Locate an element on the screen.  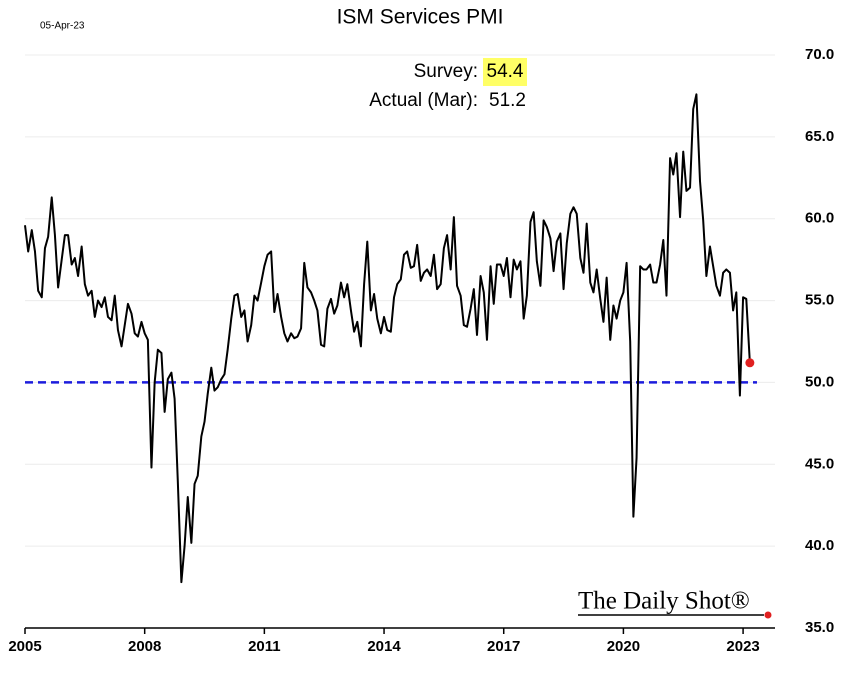
last-point is located at coordinates (750, 363).